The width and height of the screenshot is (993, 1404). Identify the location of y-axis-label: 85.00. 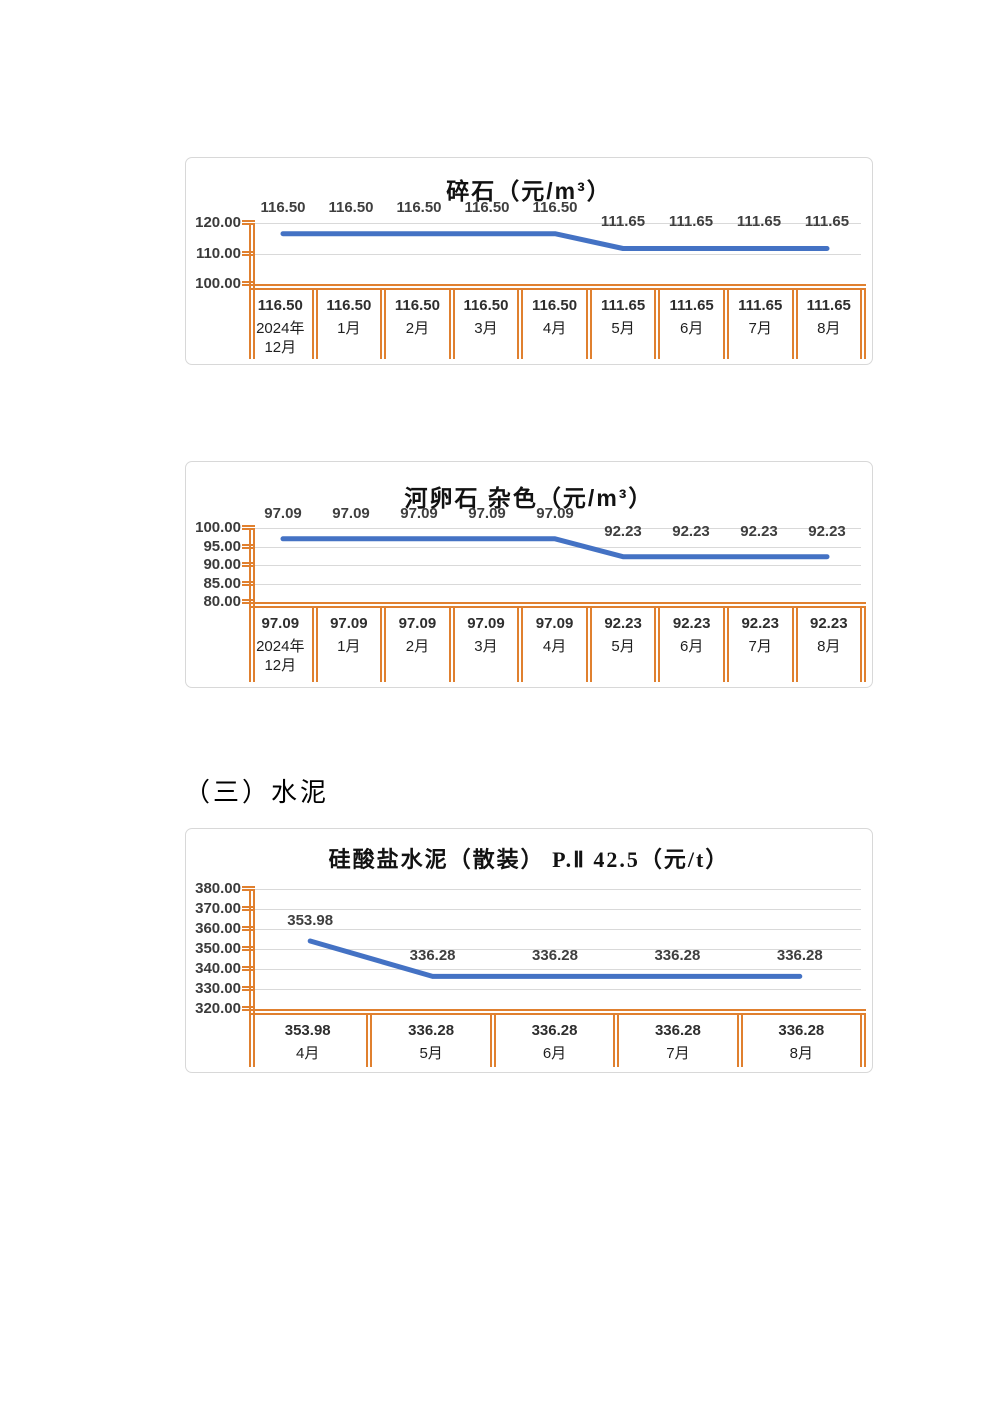
(222, 583).